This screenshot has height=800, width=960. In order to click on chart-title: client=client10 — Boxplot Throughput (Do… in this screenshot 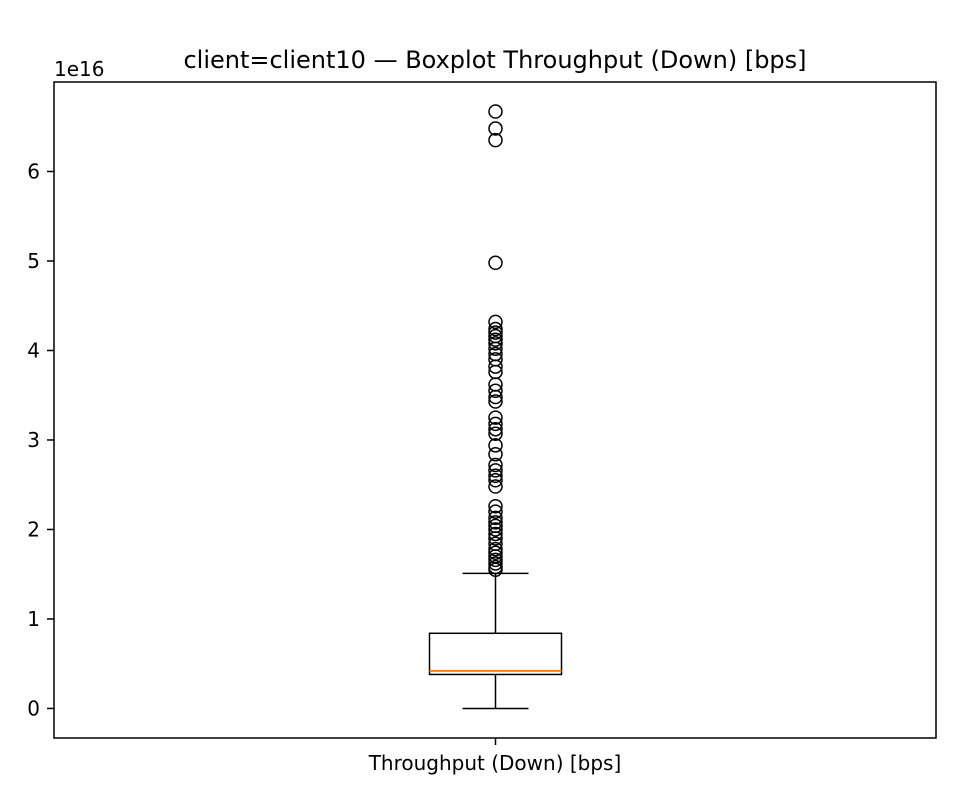, I will do `click(494, 60)`.